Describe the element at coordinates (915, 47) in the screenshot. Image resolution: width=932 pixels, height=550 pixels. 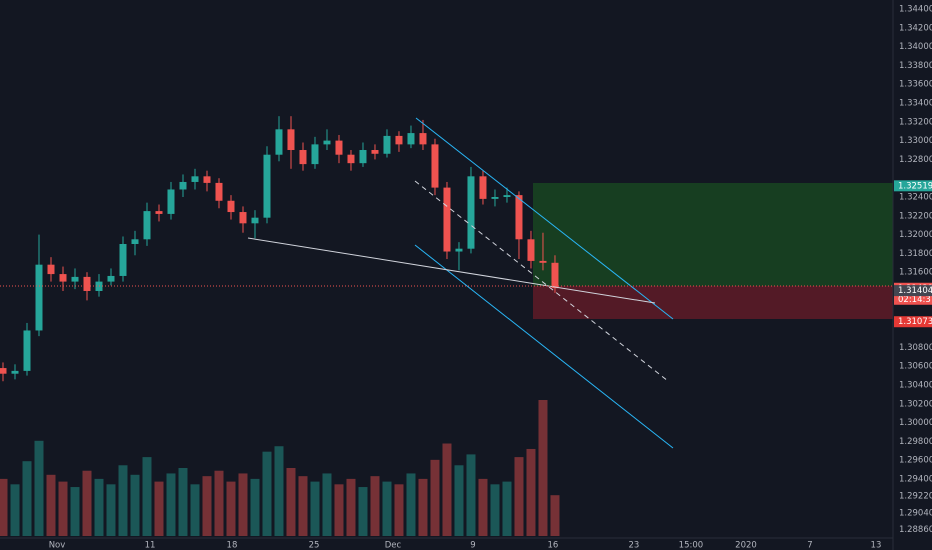
I see `y-tick-label: 1.34000` at that location.